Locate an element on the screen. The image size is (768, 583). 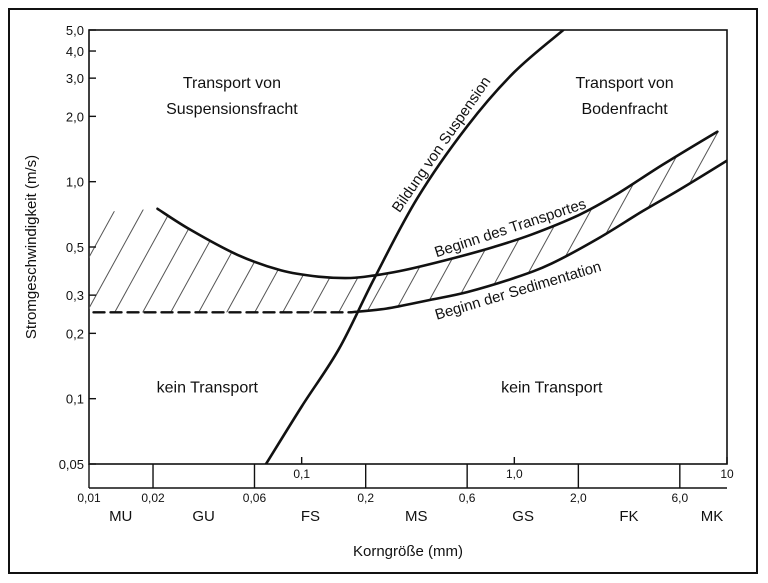
region-label-3: Bodenfracht is located at coordinates (624, 109).